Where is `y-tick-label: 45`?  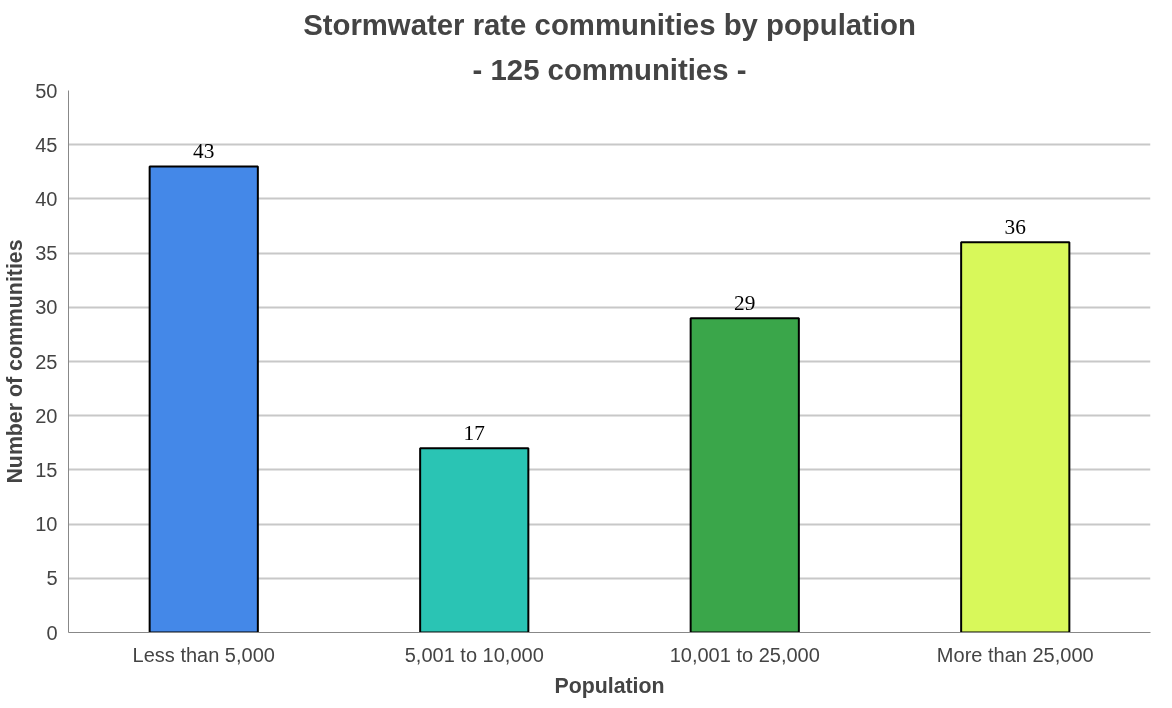
y-tick-label: 45 is located at coordinates (46, 144).